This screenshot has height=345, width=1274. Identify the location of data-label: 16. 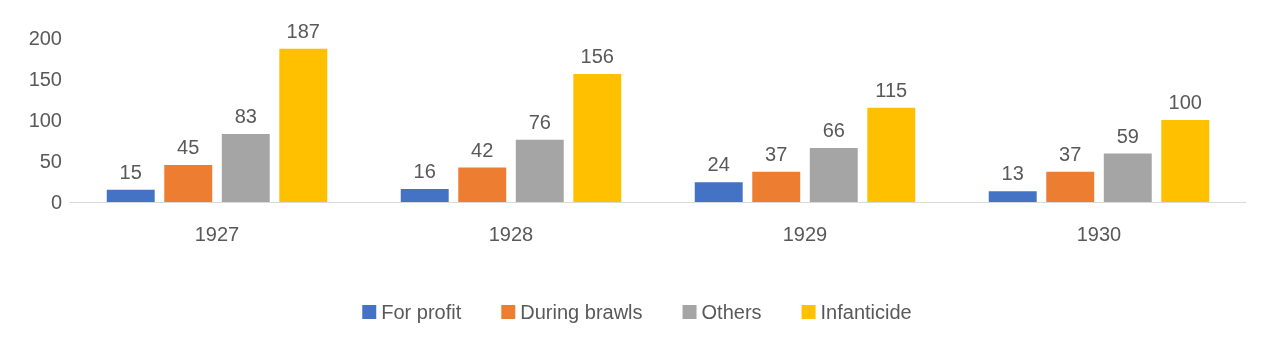
(424, 170).